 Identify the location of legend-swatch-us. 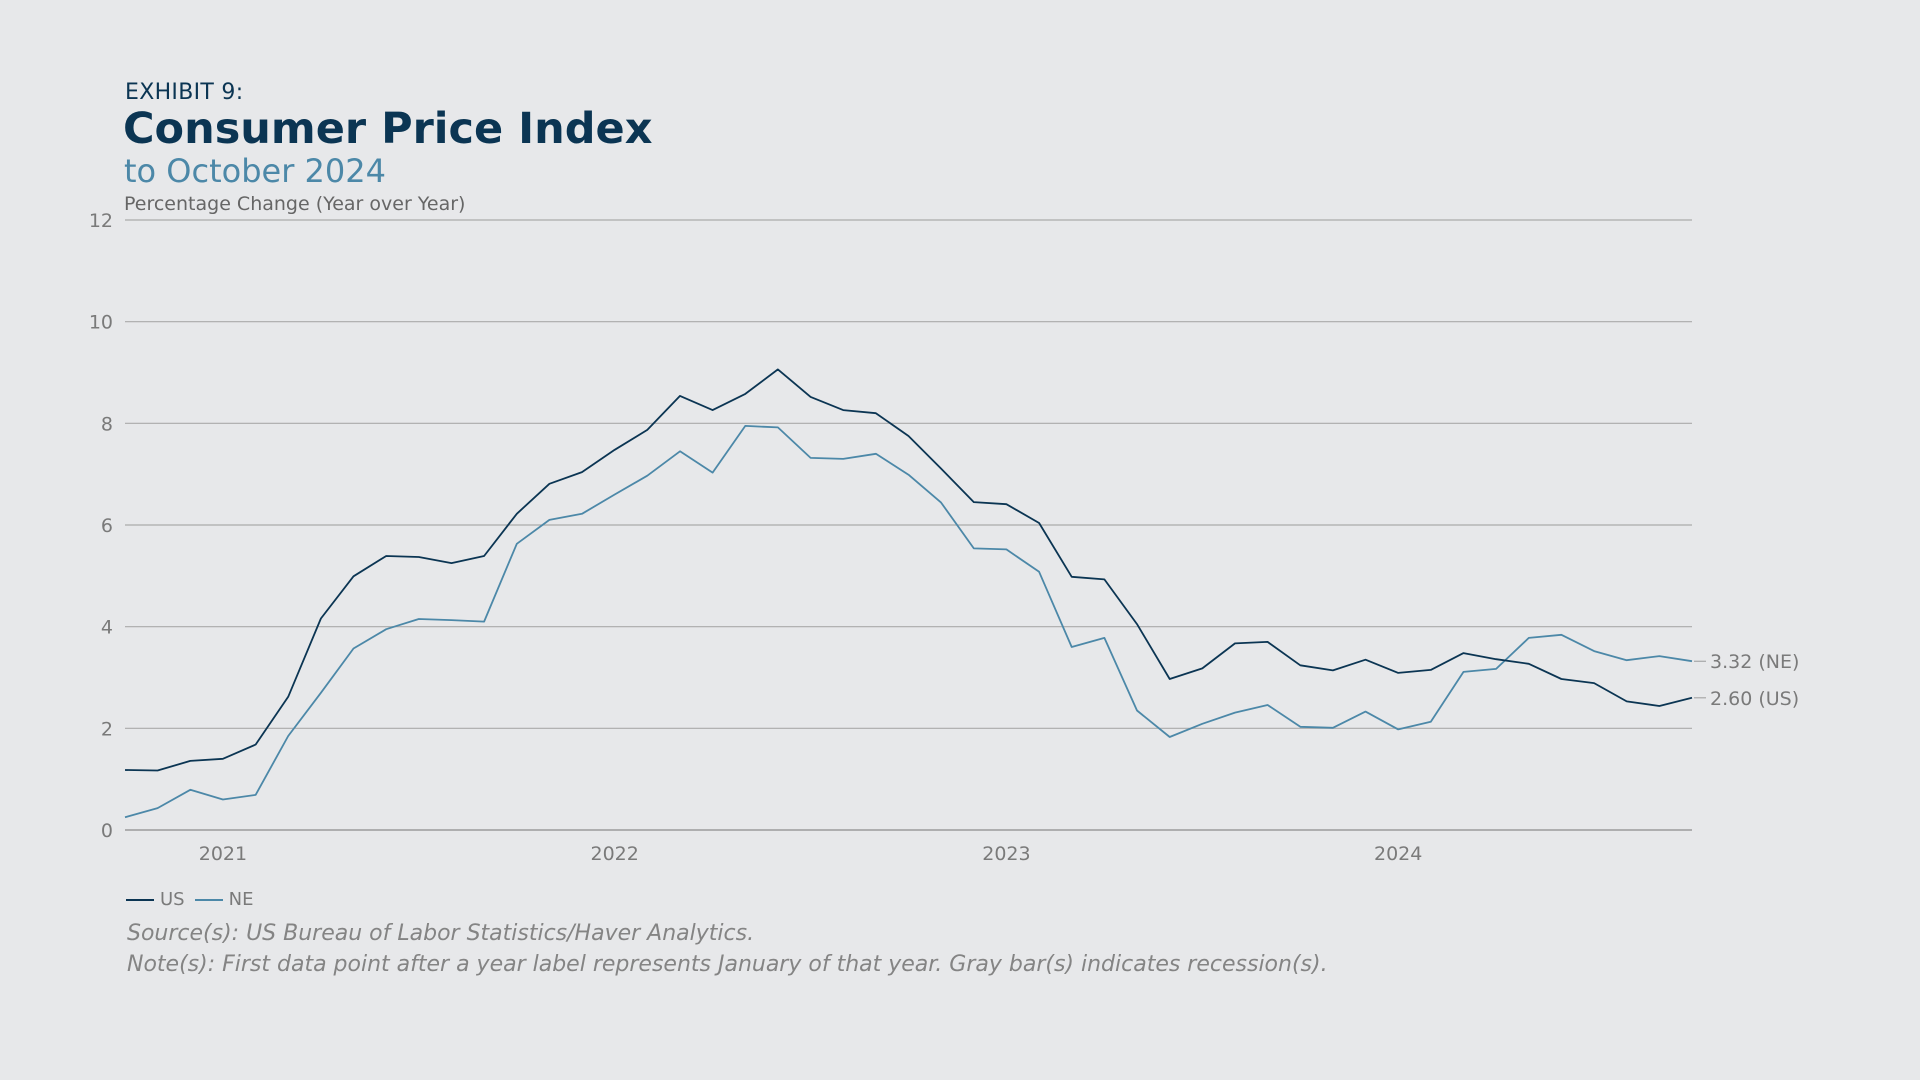
(140, 899).